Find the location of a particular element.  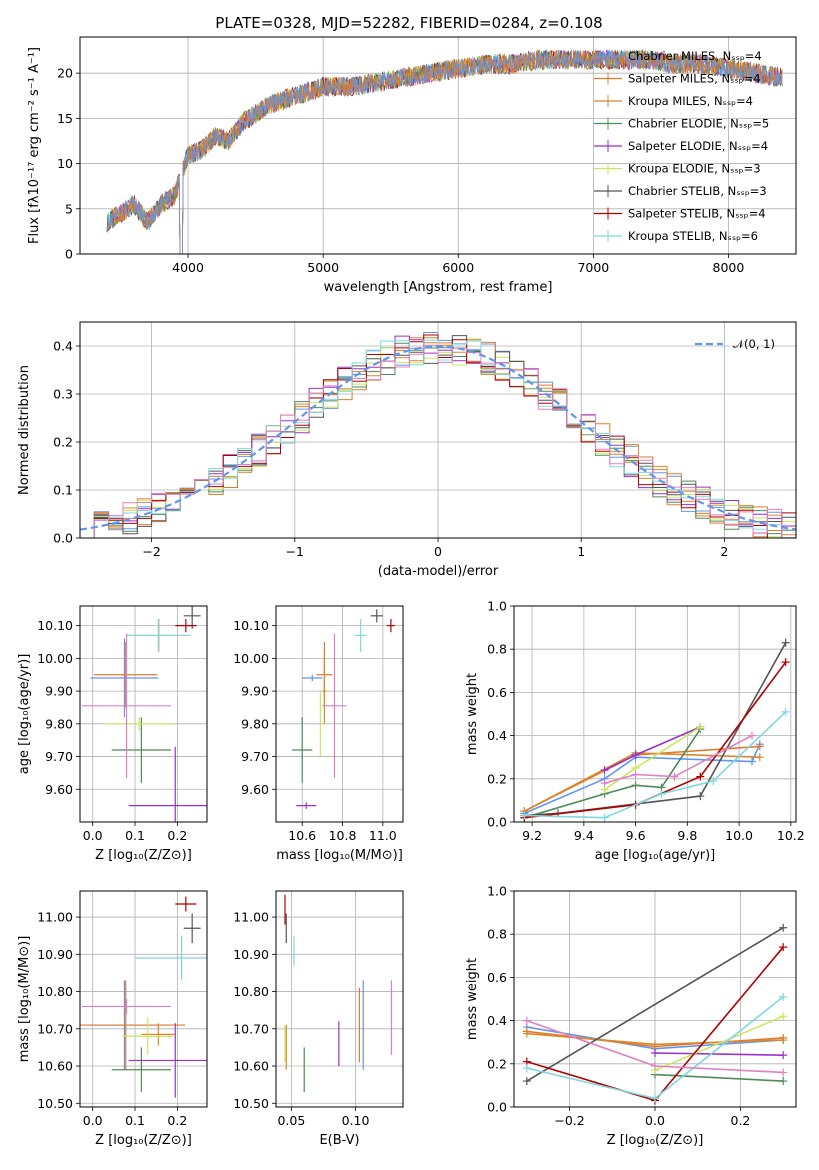

x-tick-label: 10.0 is located at coordinates (739, 835).